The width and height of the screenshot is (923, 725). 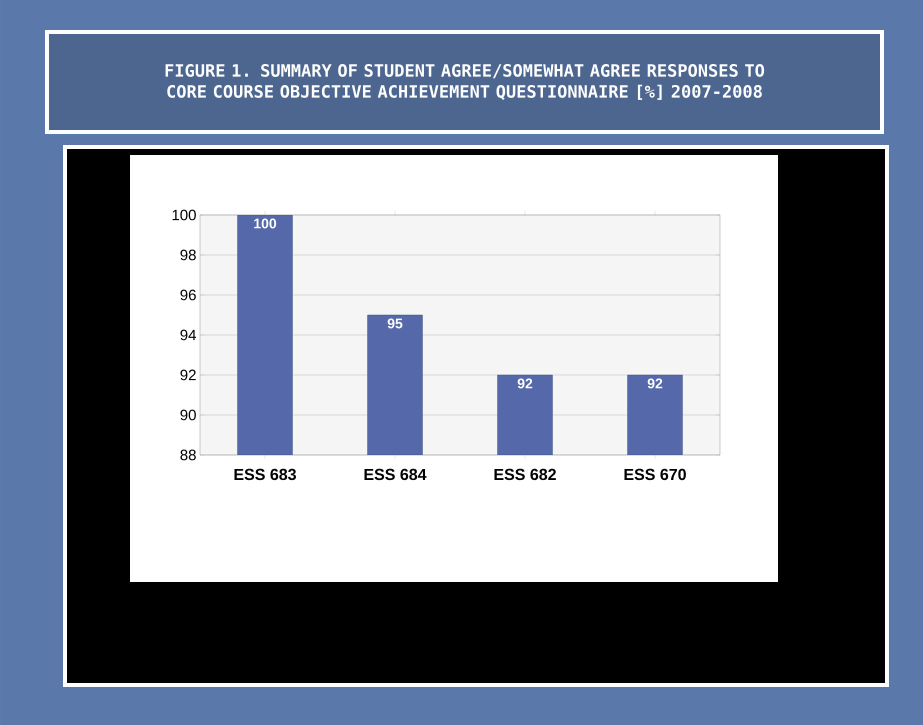 I want to click on y-tick-label: 88, so click(x=188, y=455).